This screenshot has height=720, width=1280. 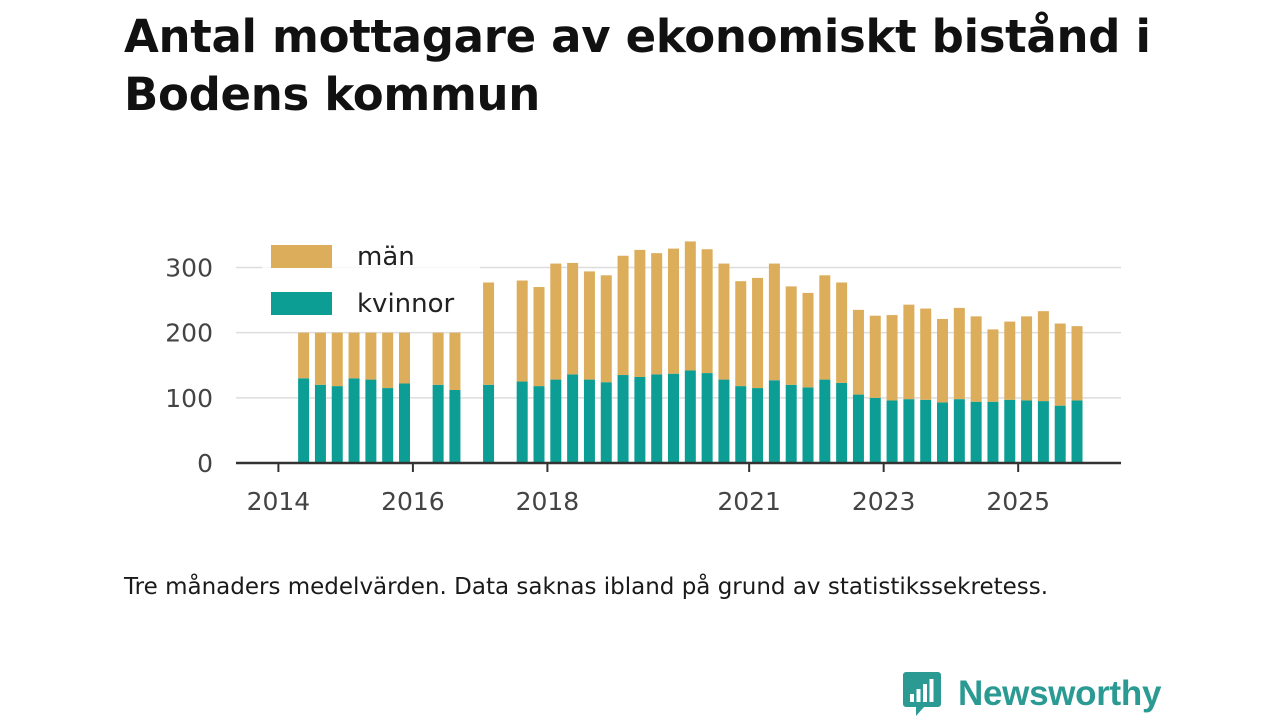 I want to click on y-tick-label: 100, so click(x=189, y=398).